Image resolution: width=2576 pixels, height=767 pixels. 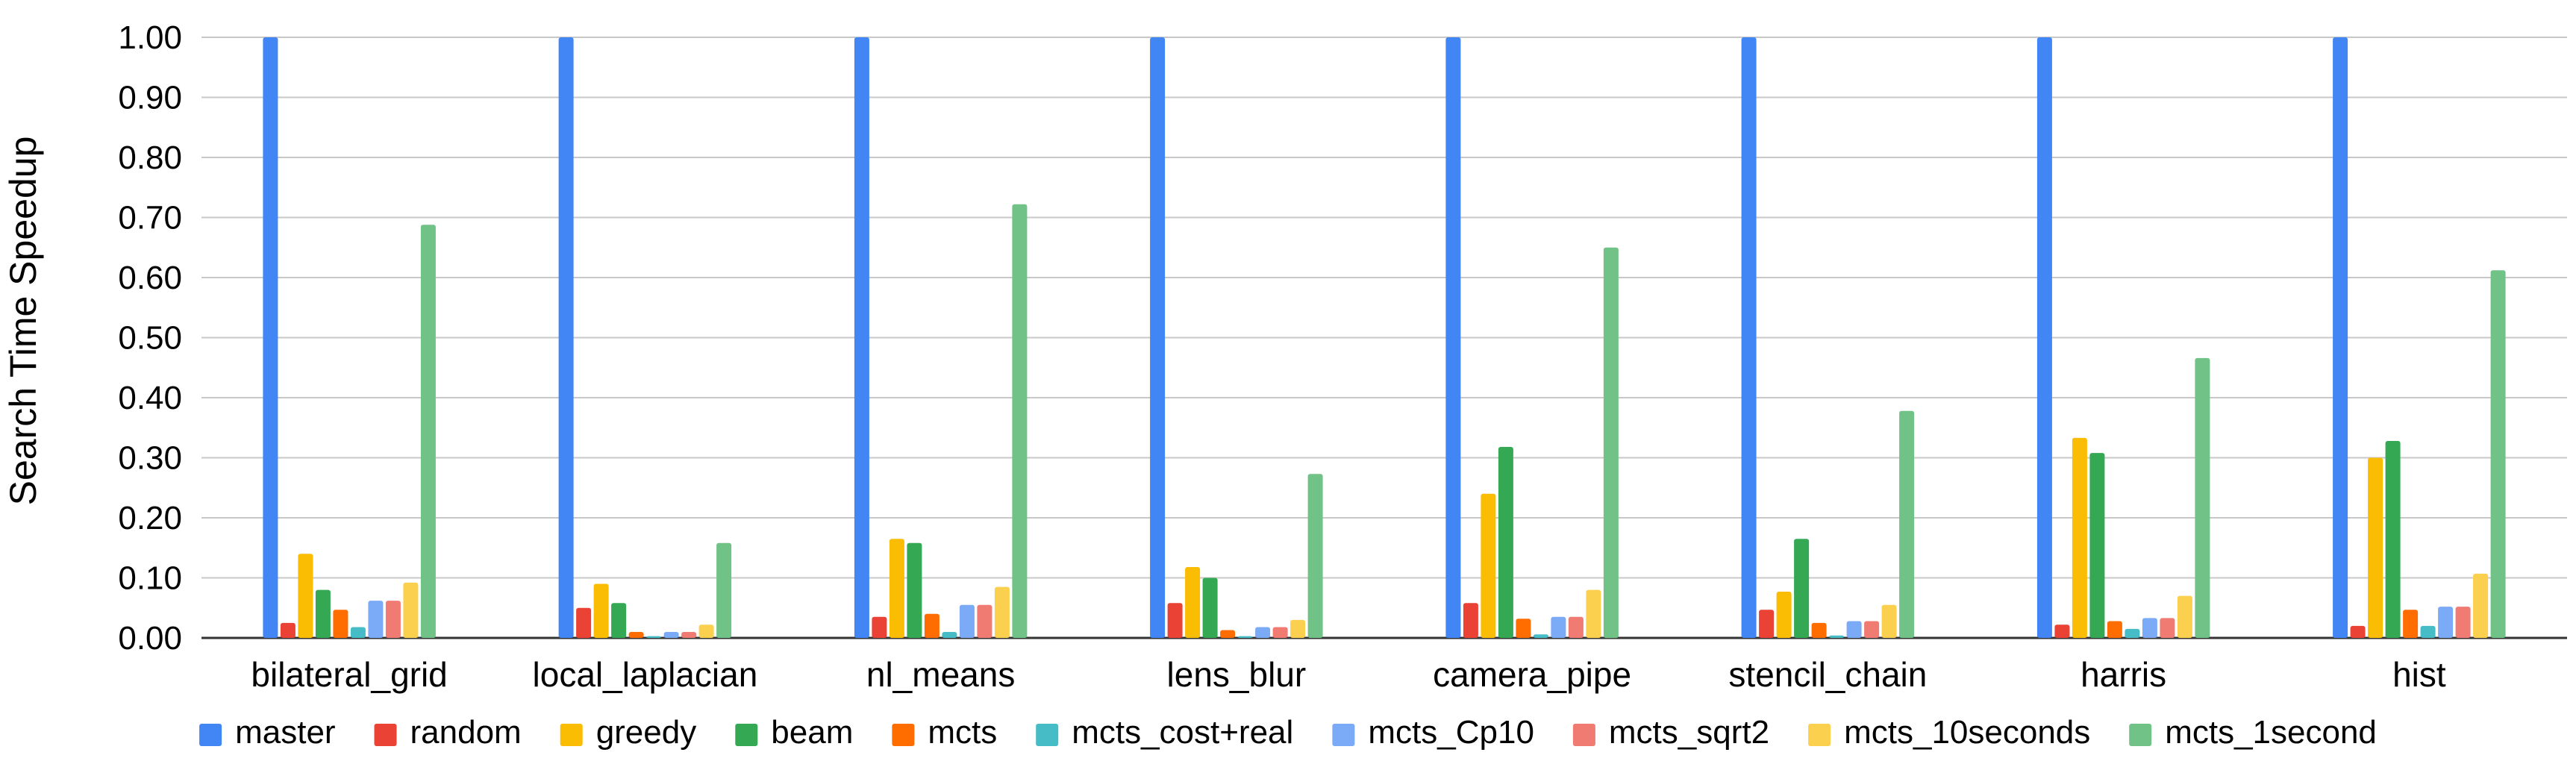 I want to click on bar-mcts_cost+real-camera_pipe, so click(x=1540, y=636).